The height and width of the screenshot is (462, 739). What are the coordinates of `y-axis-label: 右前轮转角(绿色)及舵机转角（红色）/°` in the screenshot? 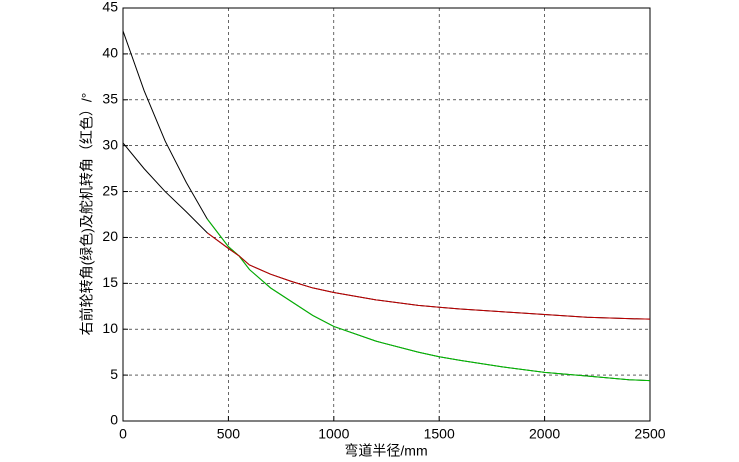 It's located at (87, 214).